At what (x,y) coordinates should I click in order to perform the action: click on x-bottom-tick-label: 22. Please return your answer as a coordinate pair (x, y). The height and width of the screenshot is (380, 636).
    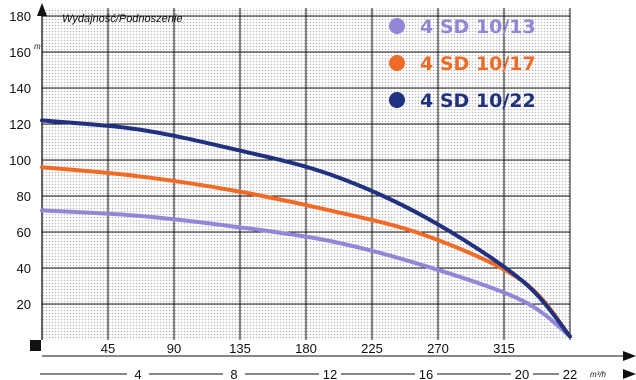
    Looking at the image, I should click on (570, 373).